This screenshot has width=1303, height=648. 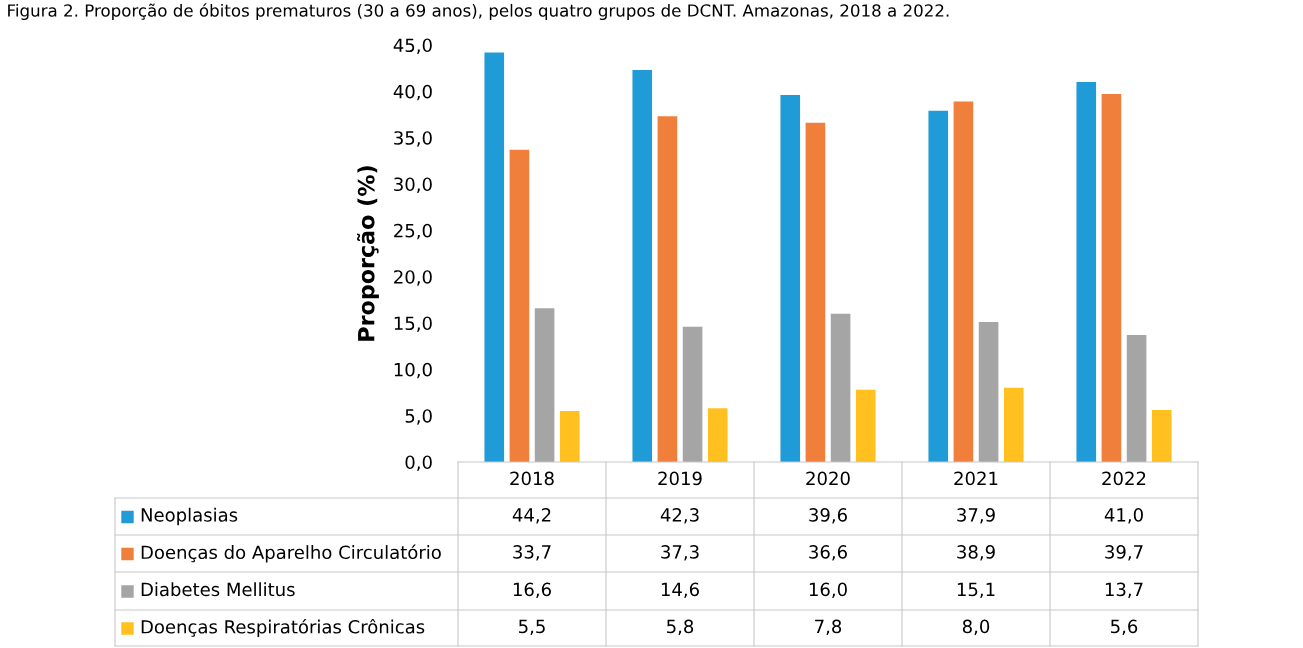 What do you see at coordinates (418, 417) in the screenshot?
I see `y-tick-label: 5,0` at bounding box center [418, 417].